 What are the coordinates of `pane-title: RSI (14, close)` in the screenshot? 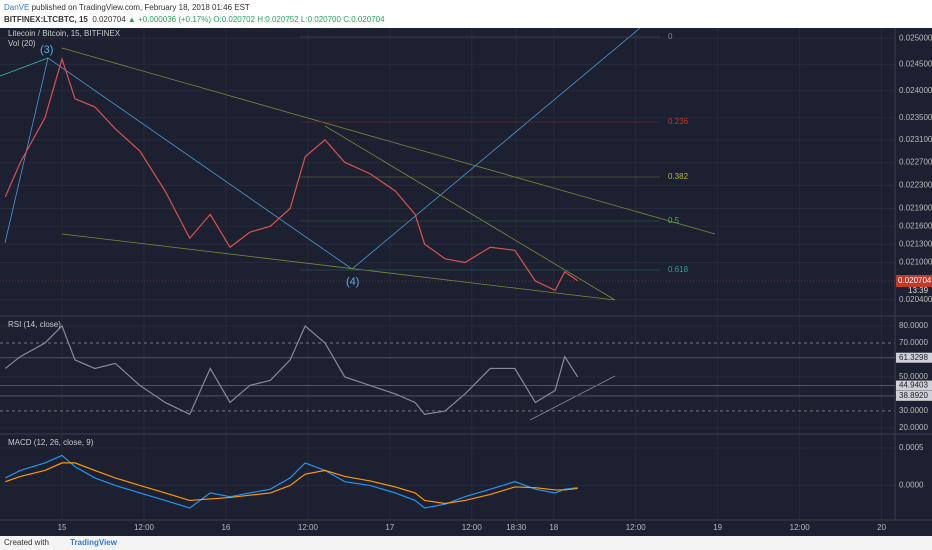 It's located at (34, 324).